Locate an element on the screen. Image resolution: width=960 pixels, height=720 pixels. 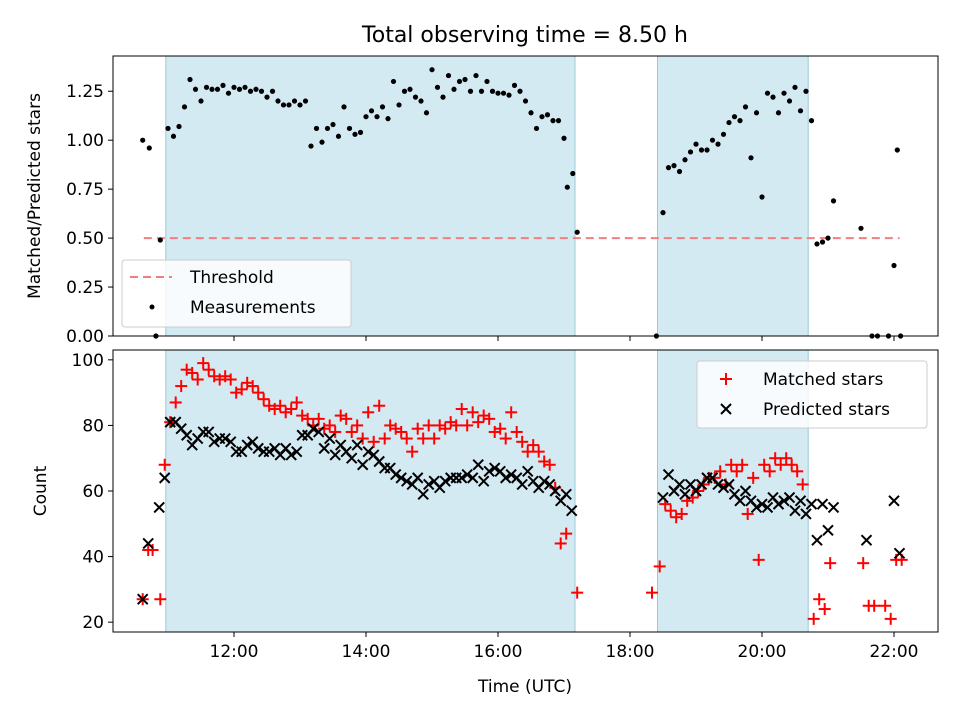
top-y-axis-label: Matched/Predicted stars is located at coordinates (35, 196).